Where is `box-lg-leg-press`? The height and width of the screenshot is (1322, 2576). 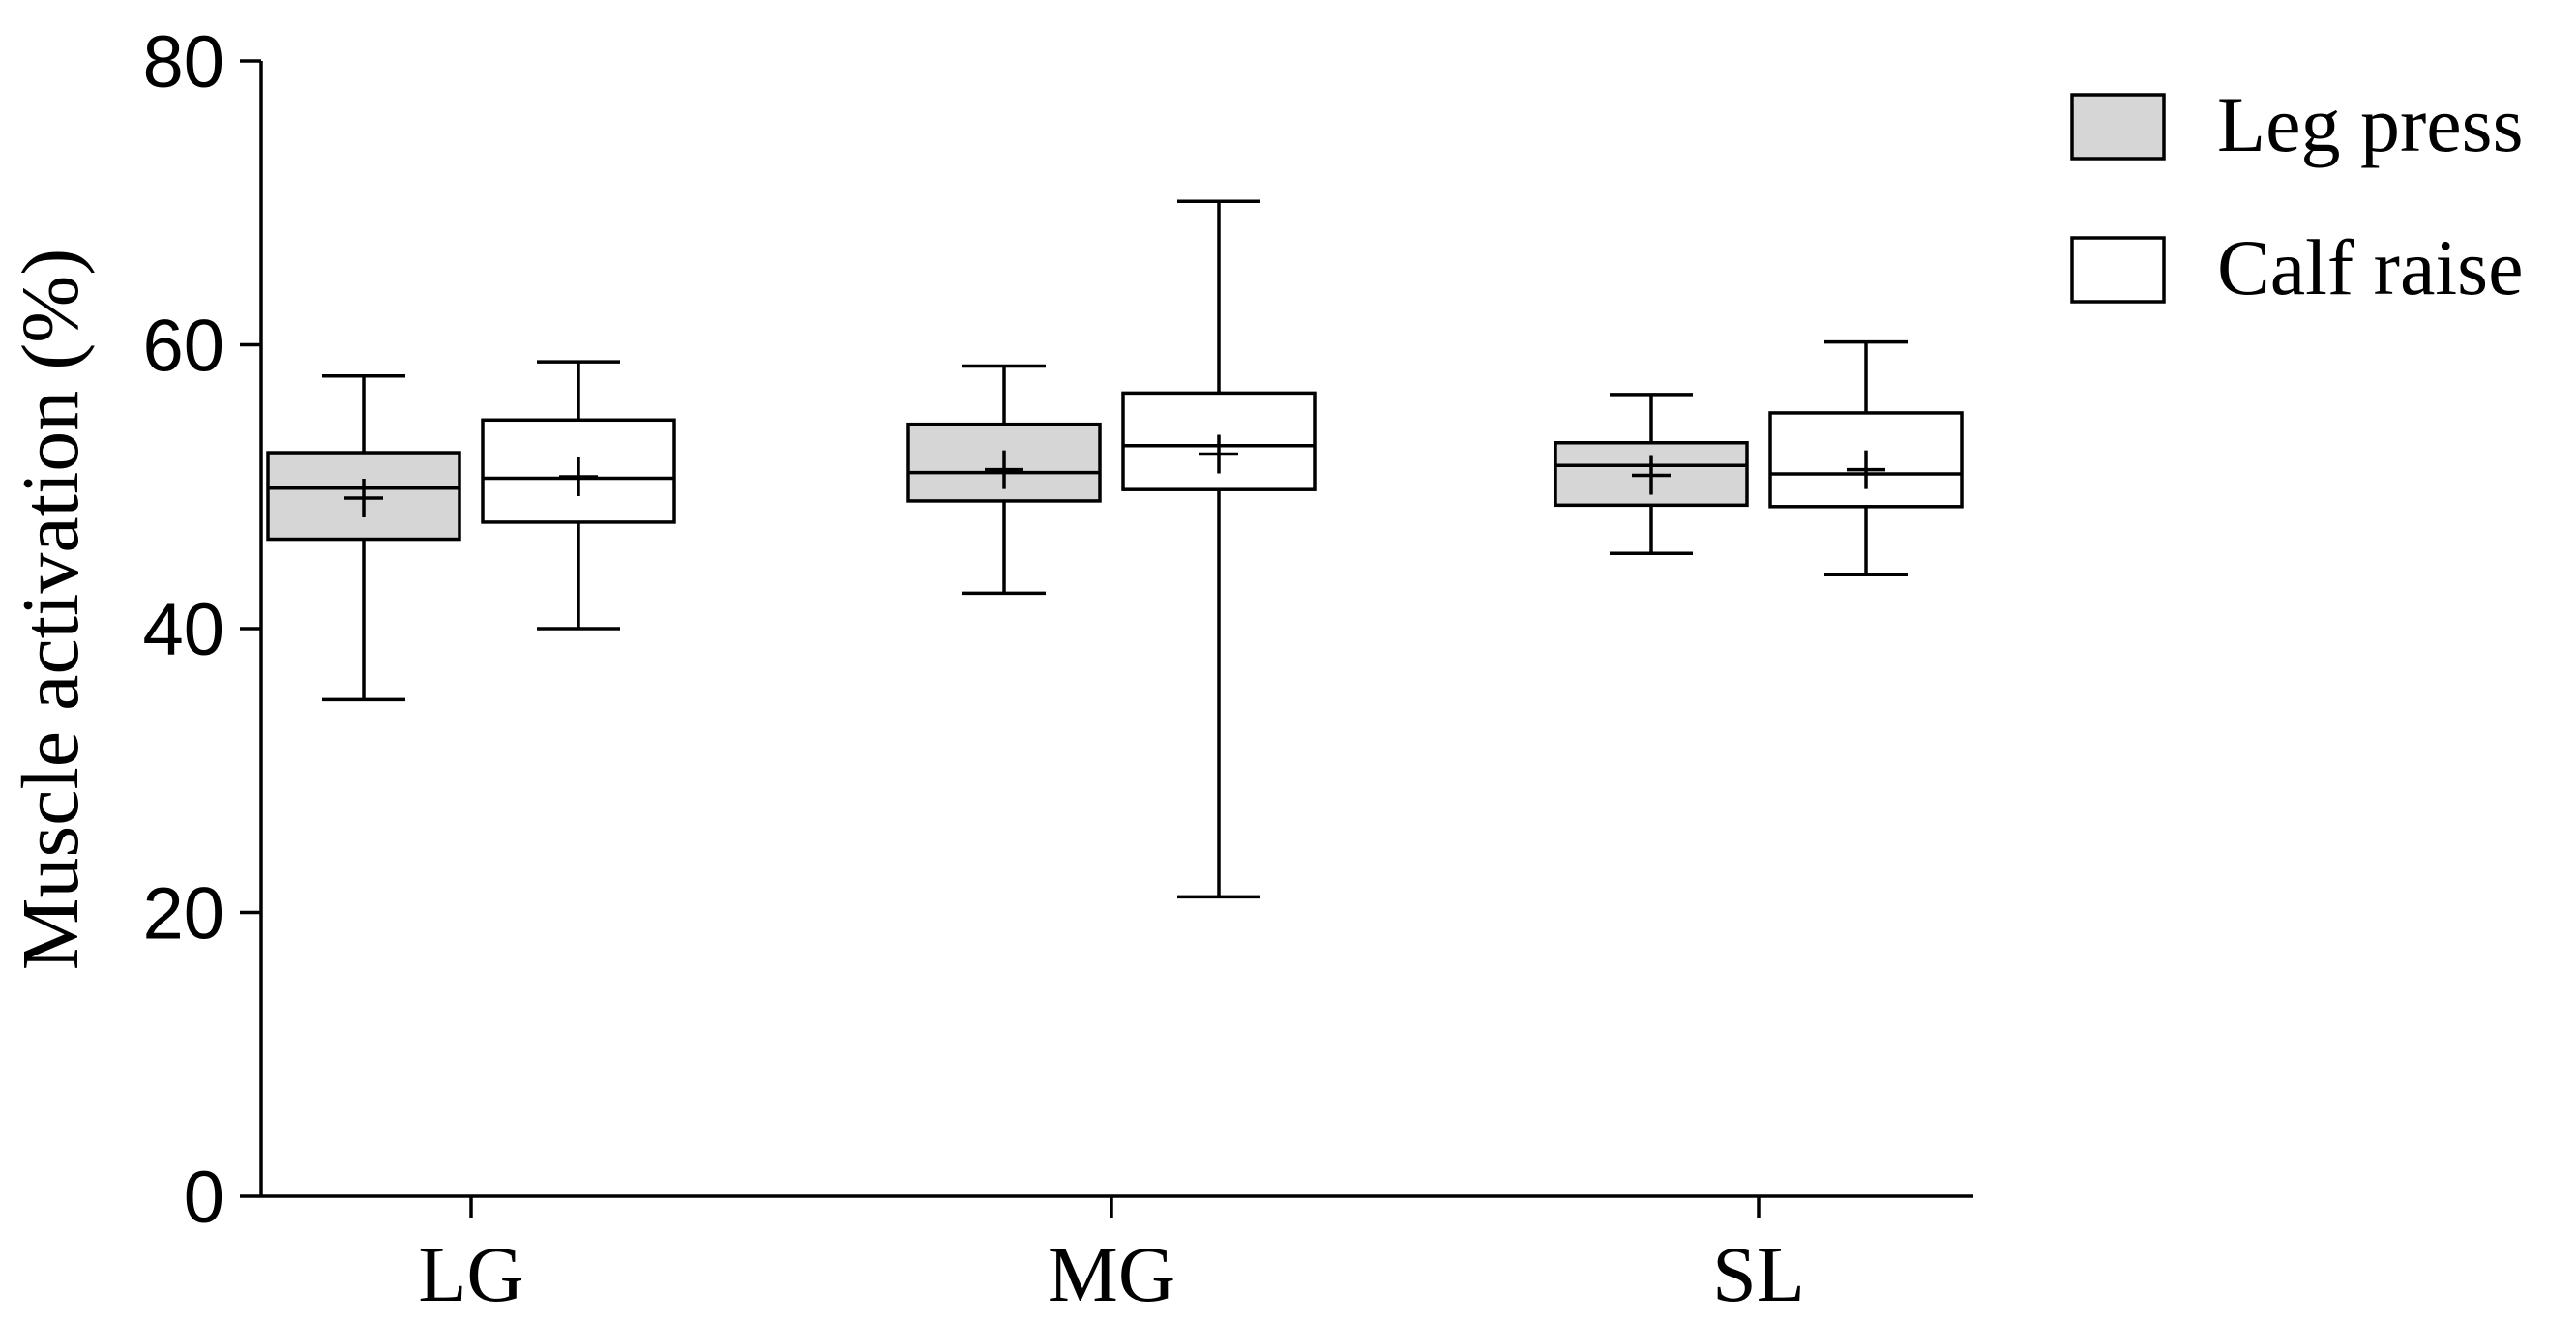 box-lg-leg-press is located at coordinates (364, 538).